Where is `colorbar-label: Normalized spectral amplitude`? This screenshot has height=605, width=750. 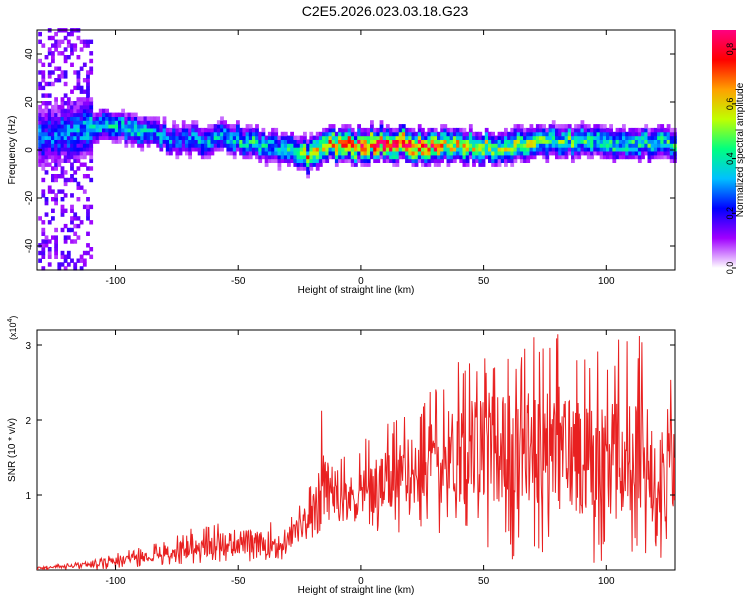
colorbar-label: Normalized spectral amplitude is located at coordinates (740, 149).